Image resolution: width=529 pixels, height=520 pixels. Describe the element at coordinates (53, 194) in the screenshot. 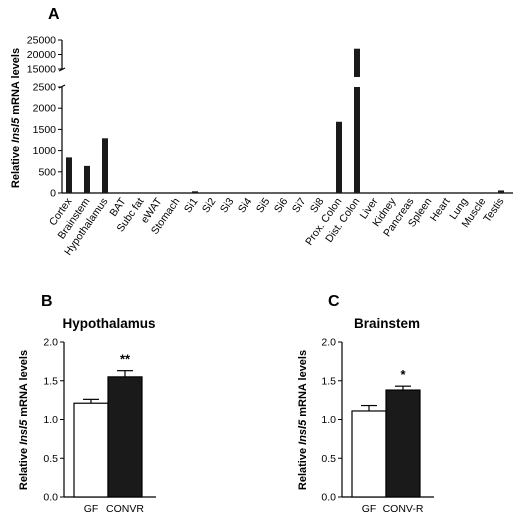

I see `chart-a-y-tick-label: 0` at that location.